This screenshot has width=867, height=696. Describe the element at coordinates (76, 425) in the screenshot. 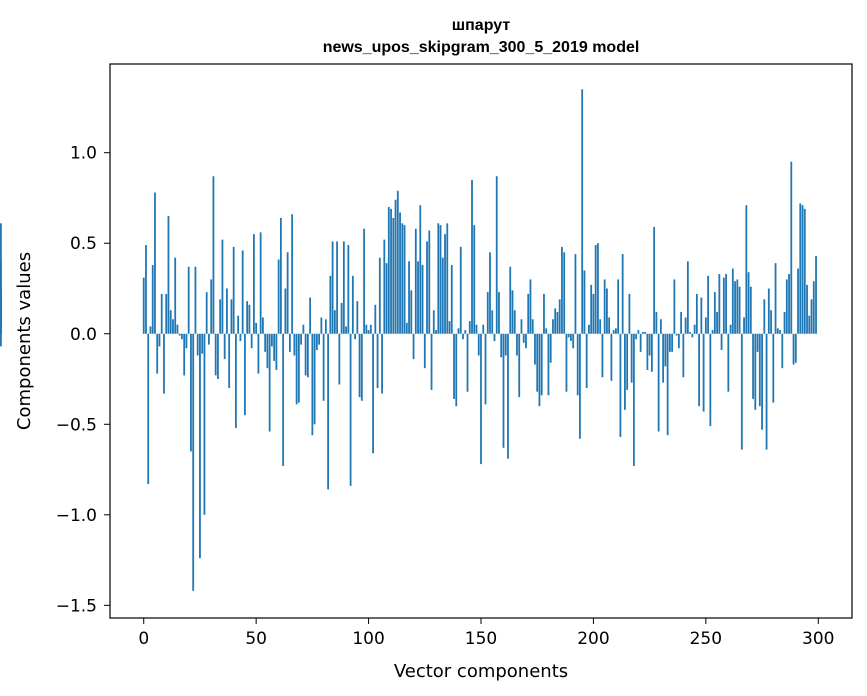

I see `y-tick-label: −0.5` at that location.